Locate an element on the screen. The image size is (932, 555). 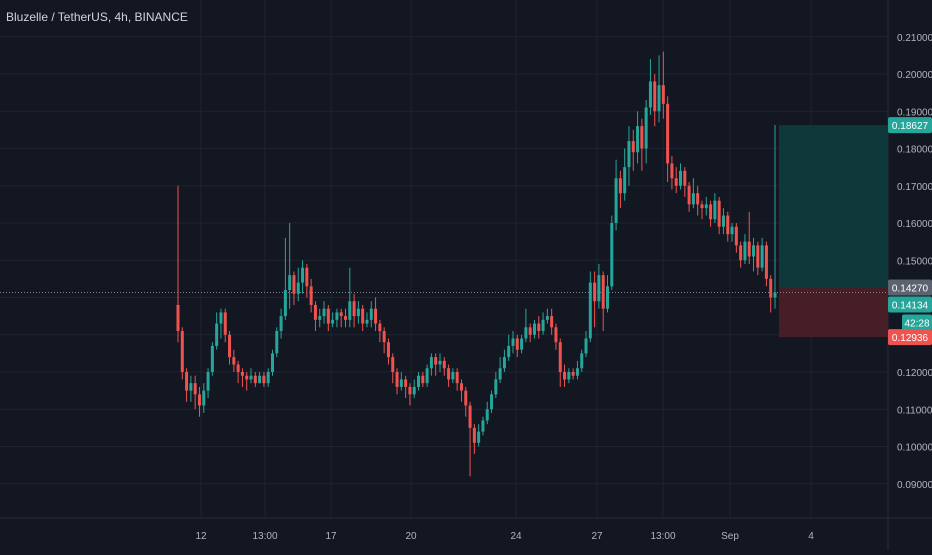
time-tick-label: 27 is located at coordinates (597, 536).